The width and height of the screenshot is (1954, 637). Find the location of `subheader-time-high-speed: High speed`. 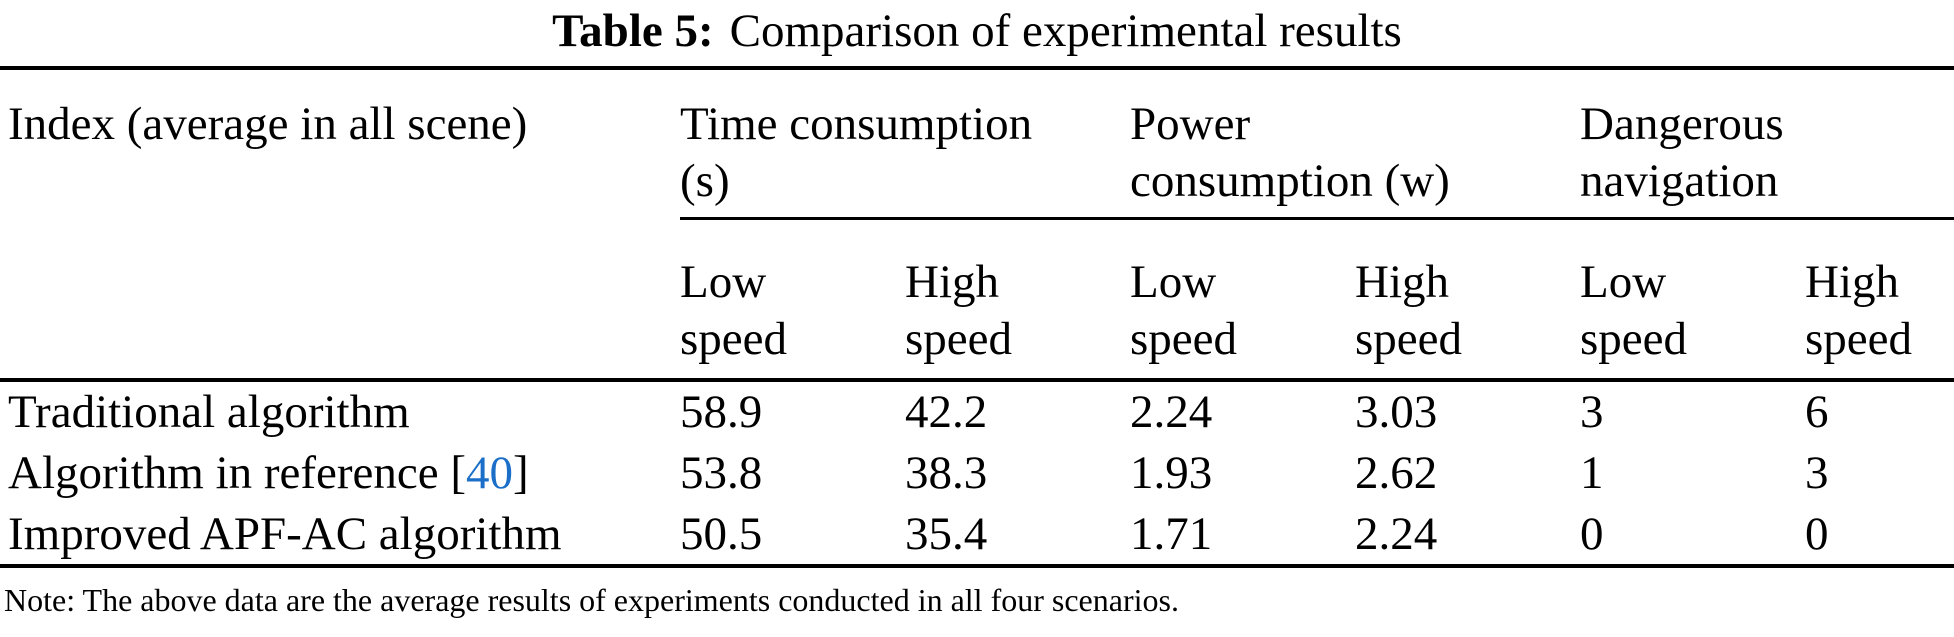

subheader-time-high-speed: High speed is located at coordinates (1017, 300).